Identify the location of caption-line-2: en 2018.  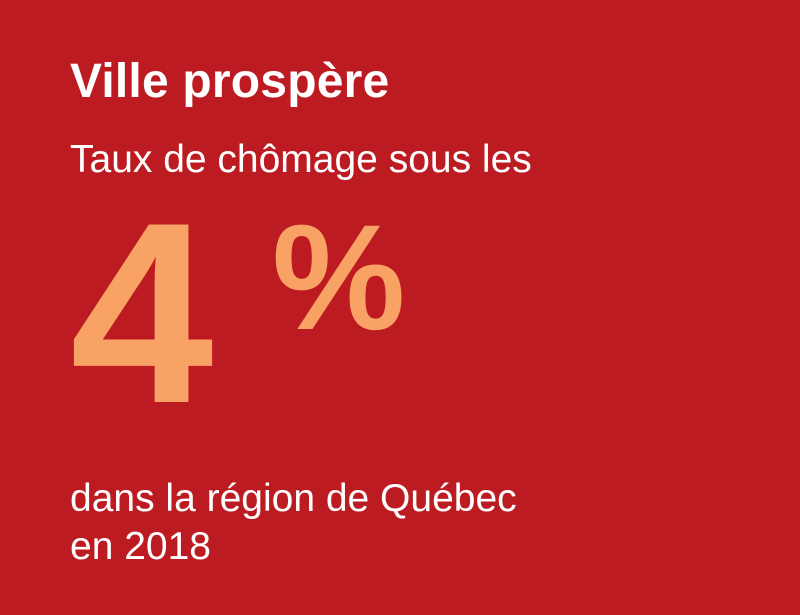
(140, 546).